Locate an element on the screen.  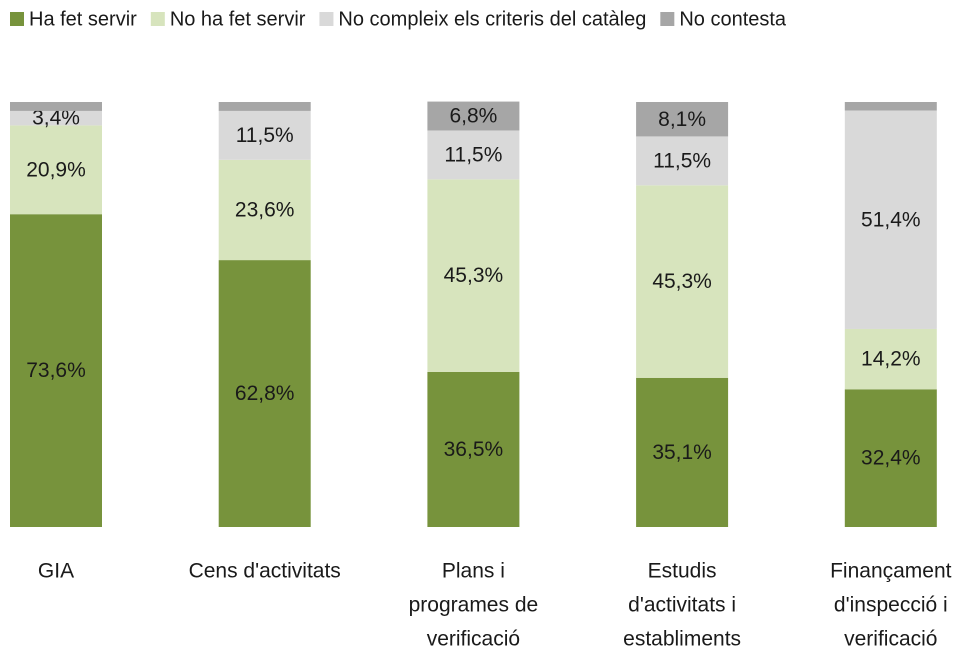
x-tick-label: programes de is located at coordinates (474, 605).